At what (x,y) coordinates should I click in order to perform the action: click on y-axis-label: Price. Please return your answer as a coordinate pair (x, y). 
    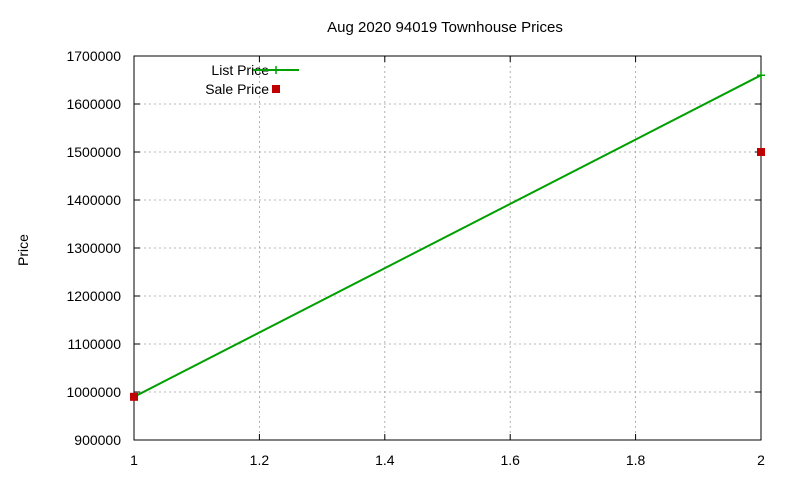
    Looking at the image, I should click on (23, 250).